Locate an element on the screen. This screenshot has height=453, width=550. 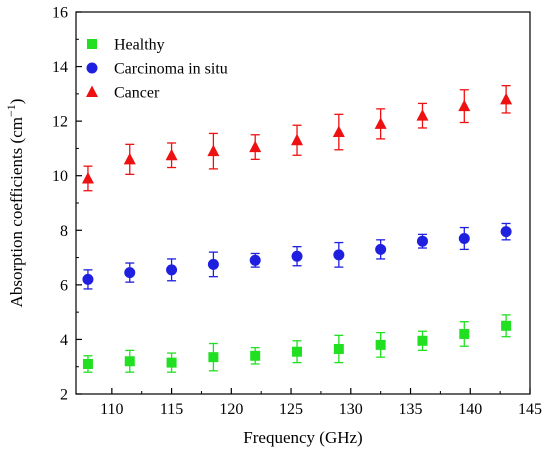
x-tick-label: 120 is located at coordinates (231, 409).